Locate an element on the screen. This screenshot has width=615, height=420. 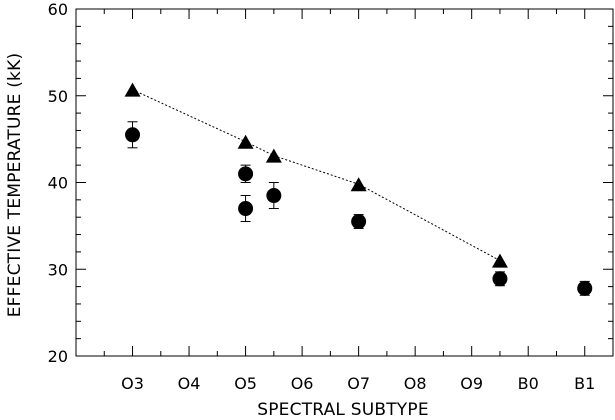
y-axis-label: EFFECTIVE TEMPERATURE (kK) is located at coordinates (15, 185).